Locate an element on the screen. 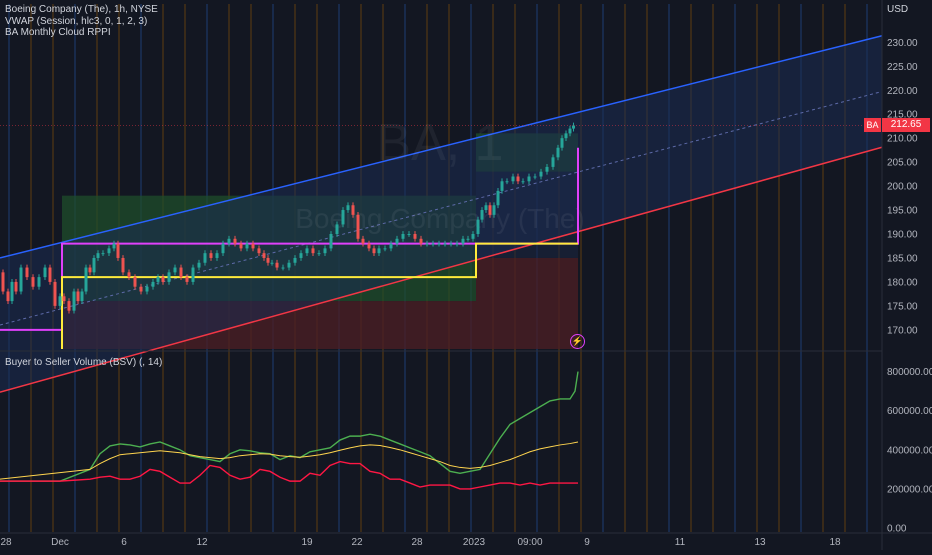 This screenshot has width=932, height=555. time-tick-label: 9 is located at coordinates (587, 542).